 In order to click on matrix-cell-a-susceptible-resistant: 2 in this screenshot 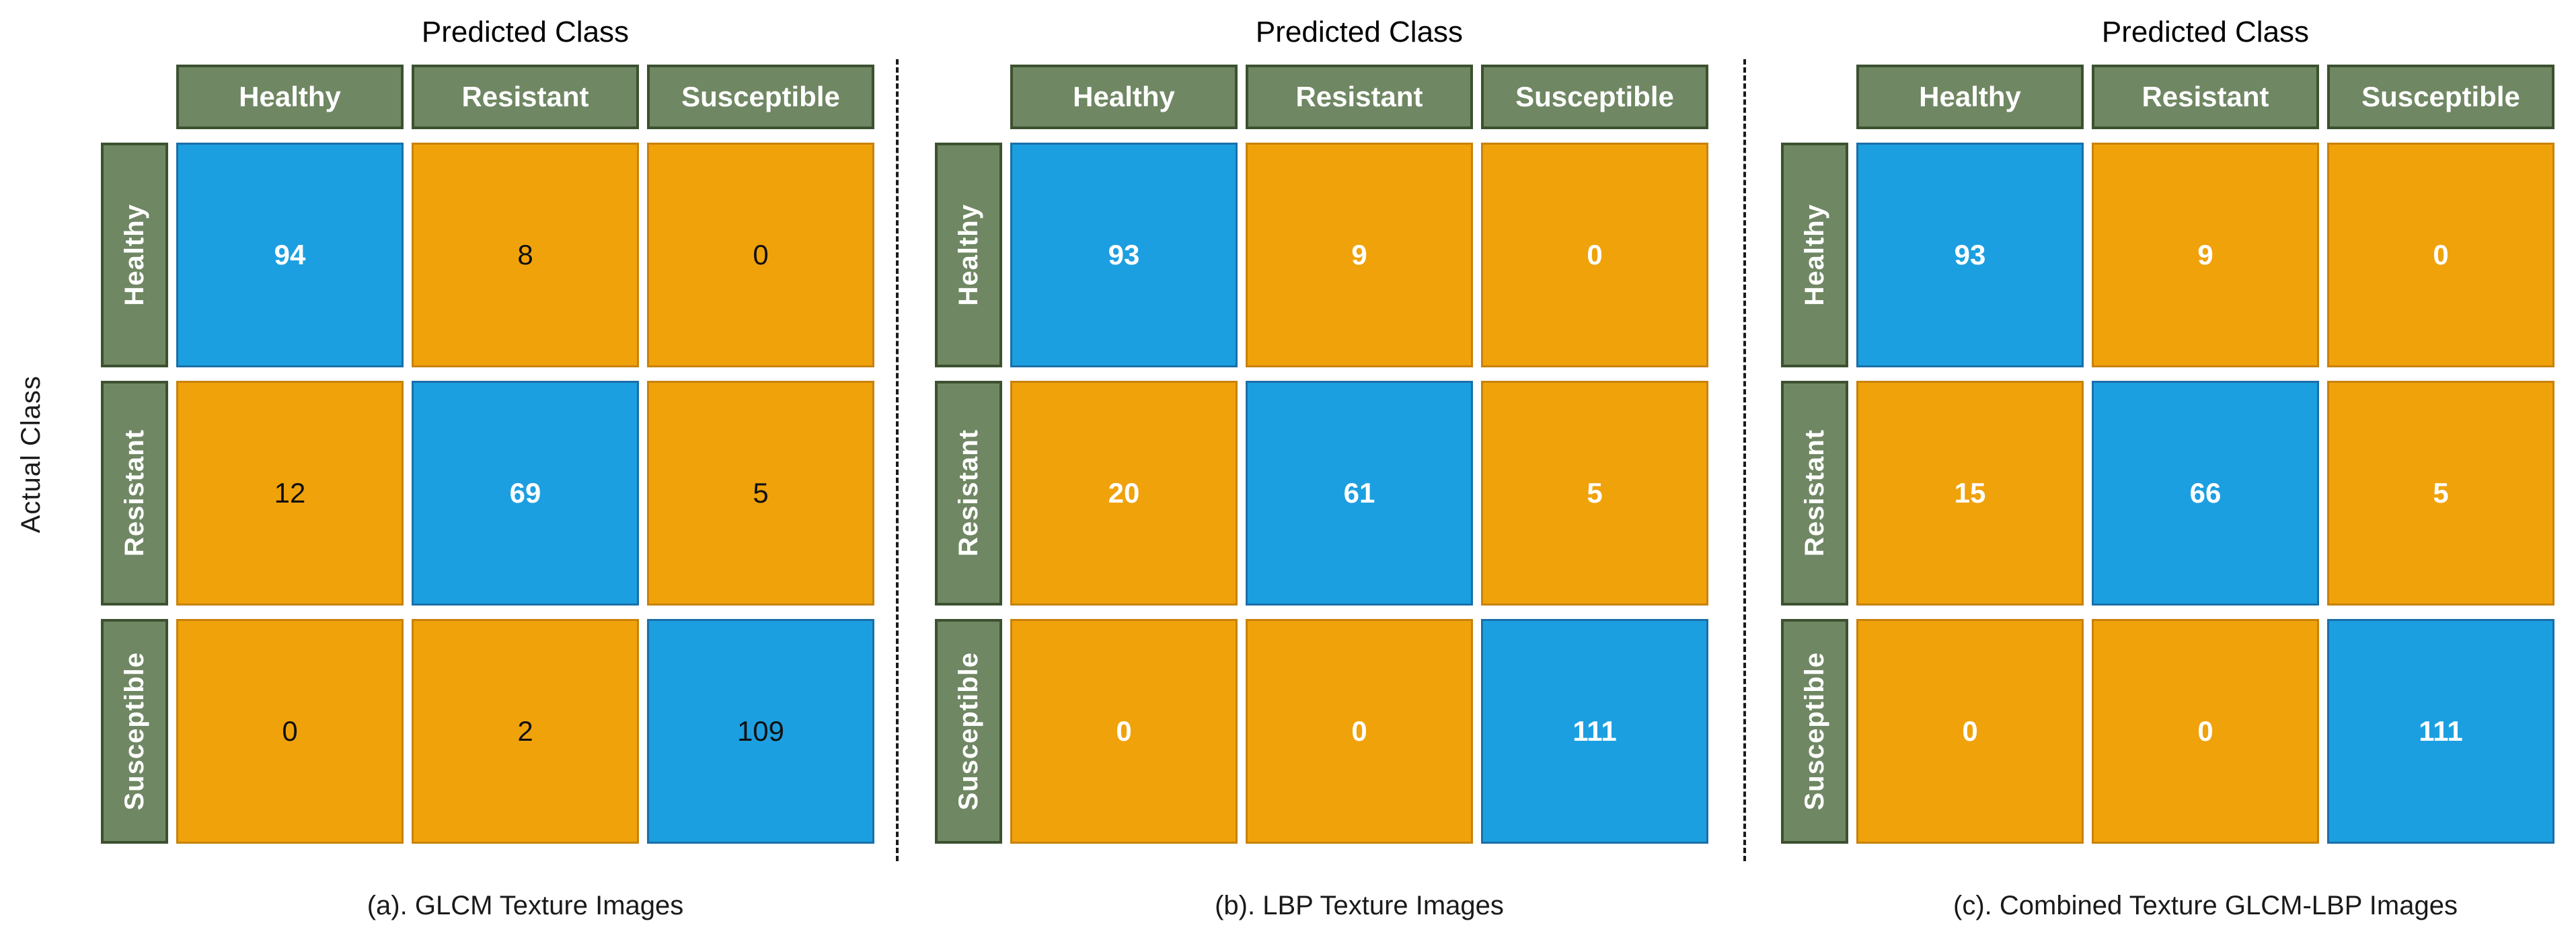, I will do `click(525, 732)`.